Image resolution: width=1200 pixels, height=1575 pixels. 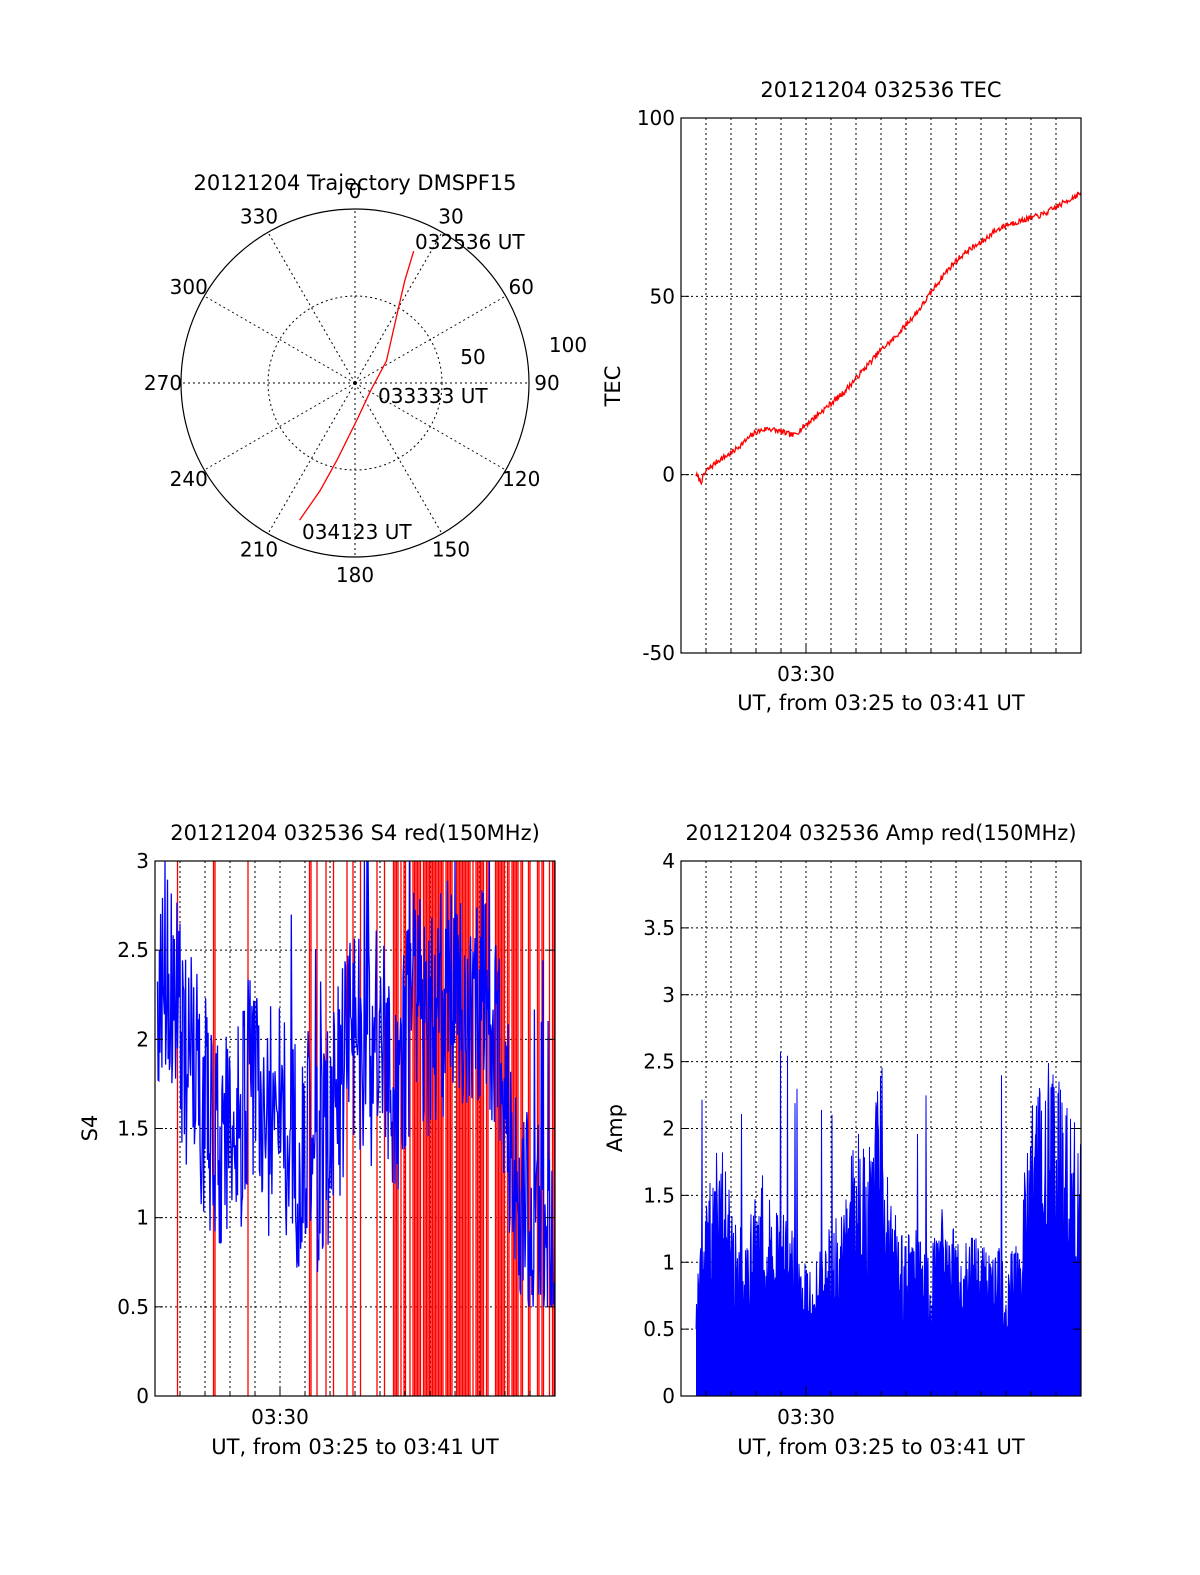 What do you see at coordinates (142, 1039) in the screenshot?
I see `s4-y-tick-label: 2` at bounding box center [142, 1039].